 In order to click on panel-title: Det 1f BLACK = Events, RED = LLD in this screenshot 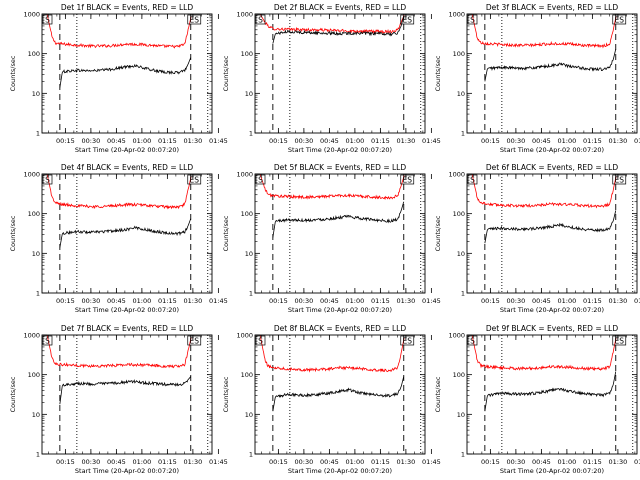, I will do `click(127, 7)`.